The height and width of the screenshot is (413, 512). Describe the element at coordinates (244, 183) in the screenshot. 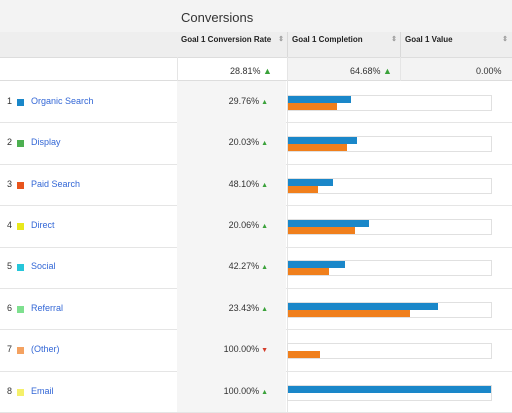

I see `rate-text: 48.10%` at that location.